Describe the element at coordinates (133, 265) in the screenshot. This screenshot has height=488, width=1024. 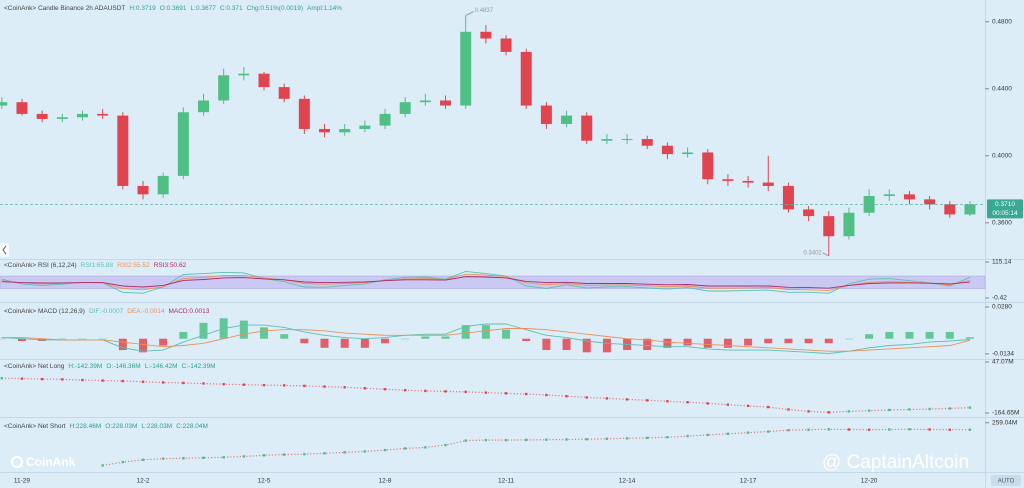
I see `legend-item: RSI2:55.52` at that location.